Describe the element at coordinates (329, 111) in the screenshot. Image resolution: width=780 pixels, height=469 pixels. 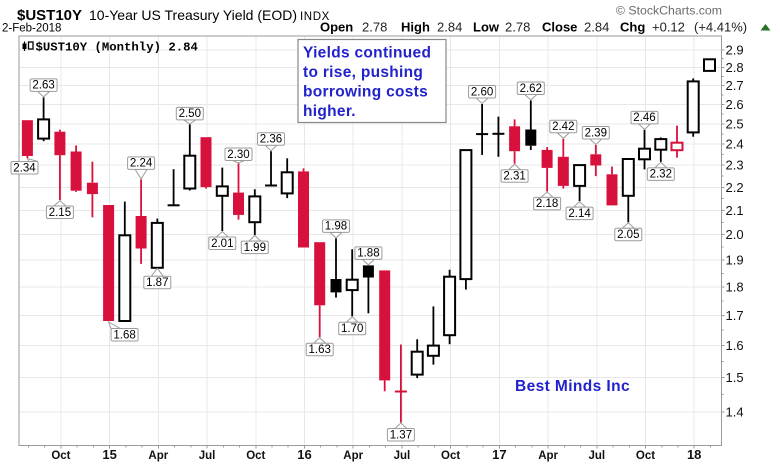
I see `svg-text: higher.` at that location.